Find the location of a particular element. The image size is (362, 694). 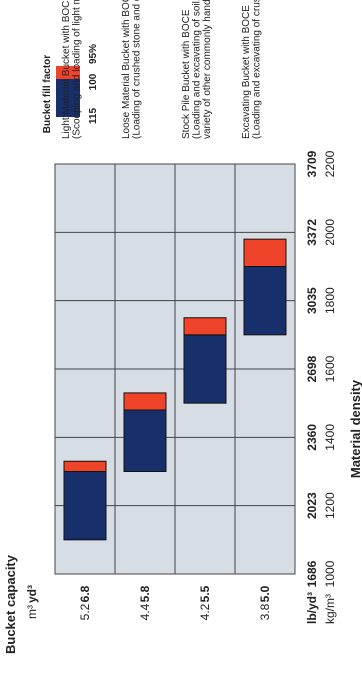

capacity-label-yd3: 5.0 is located at coordinates (265, 593).